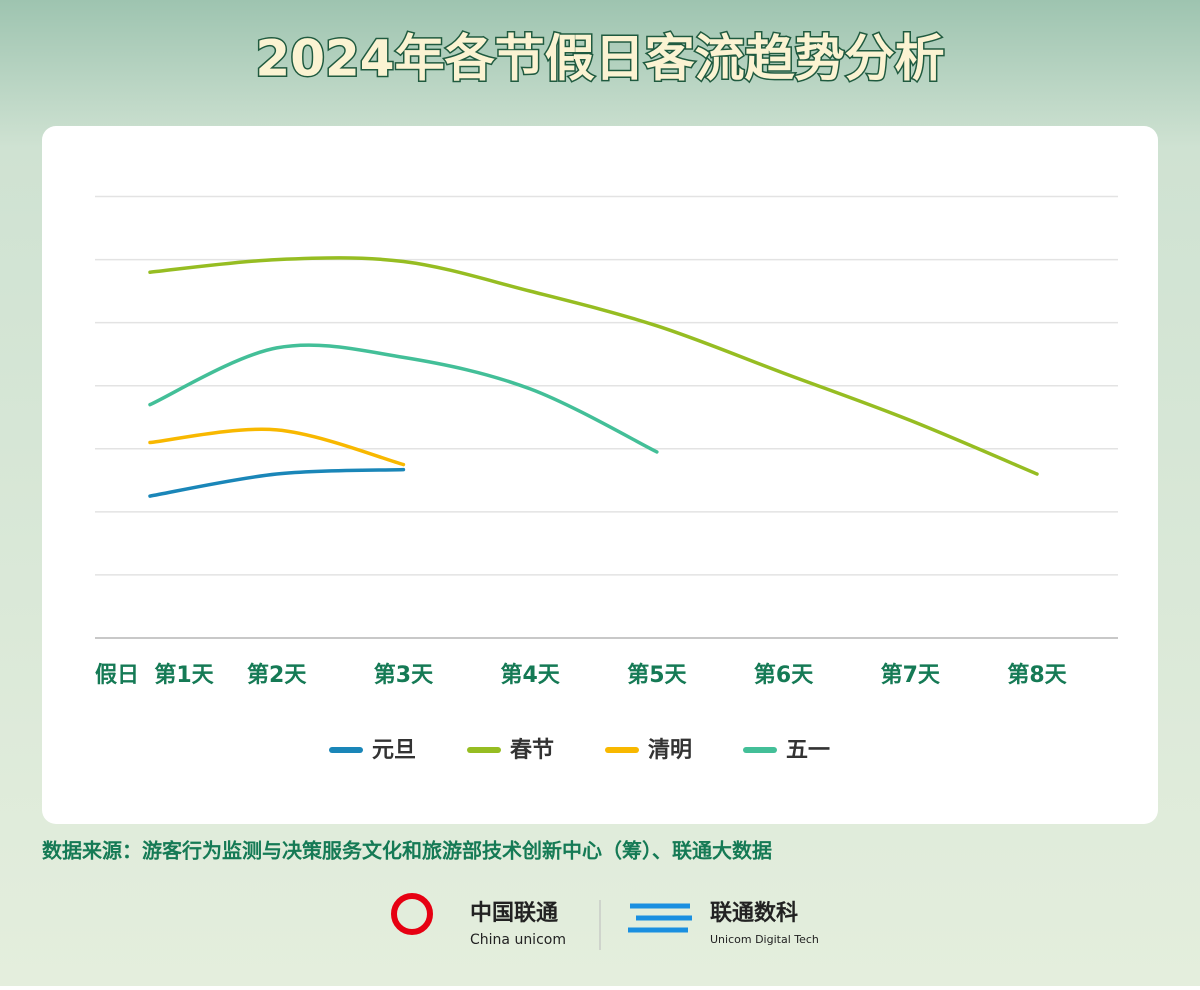  What do you see at coordinates (532, 750) in the screenshot?
I see `legend-label: 春节` at bounding box center [532, 750].